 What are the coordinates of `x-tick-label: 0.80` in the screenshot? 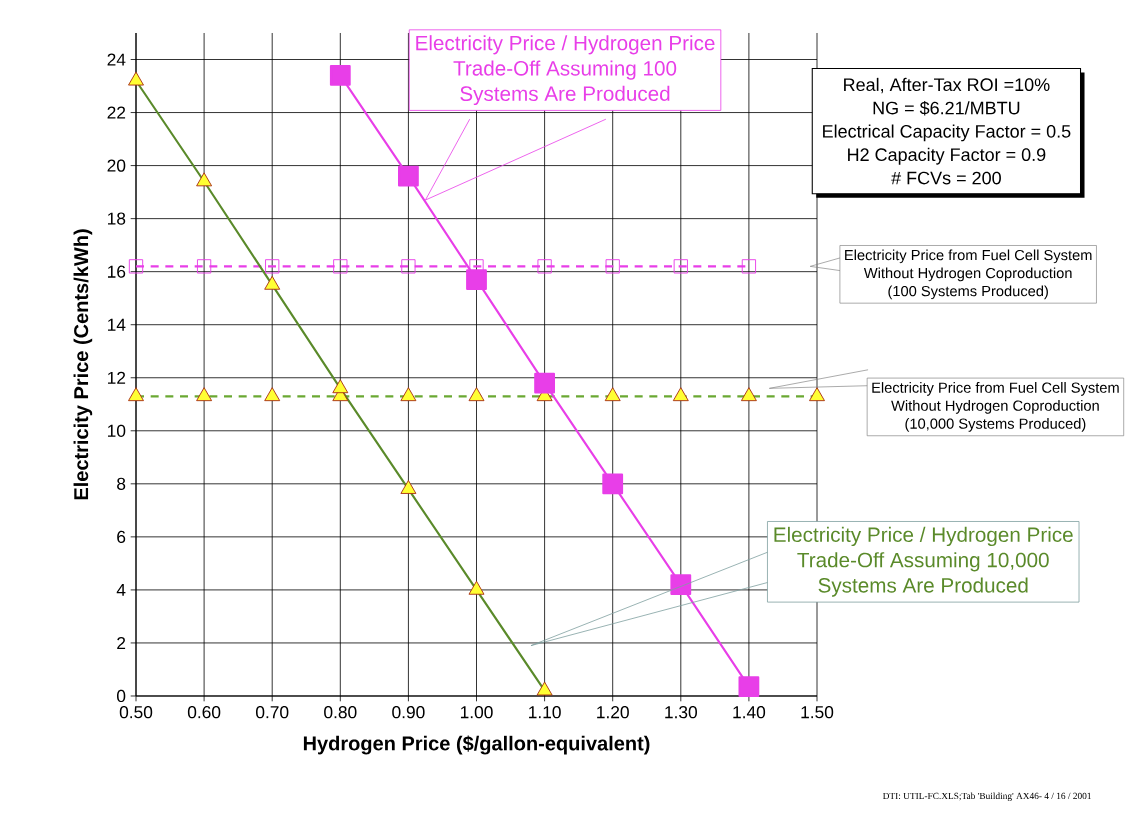 It's located at (340, 712).